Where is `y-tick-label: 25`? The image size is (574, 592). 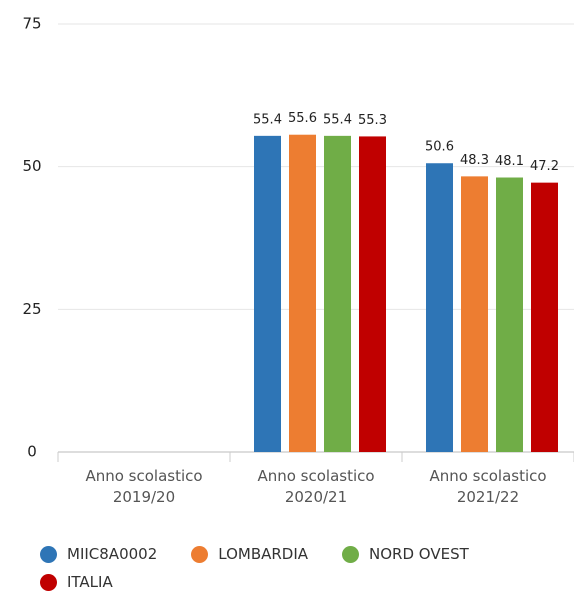
y-tick-label: 25 is located at coordinates (31, 309).